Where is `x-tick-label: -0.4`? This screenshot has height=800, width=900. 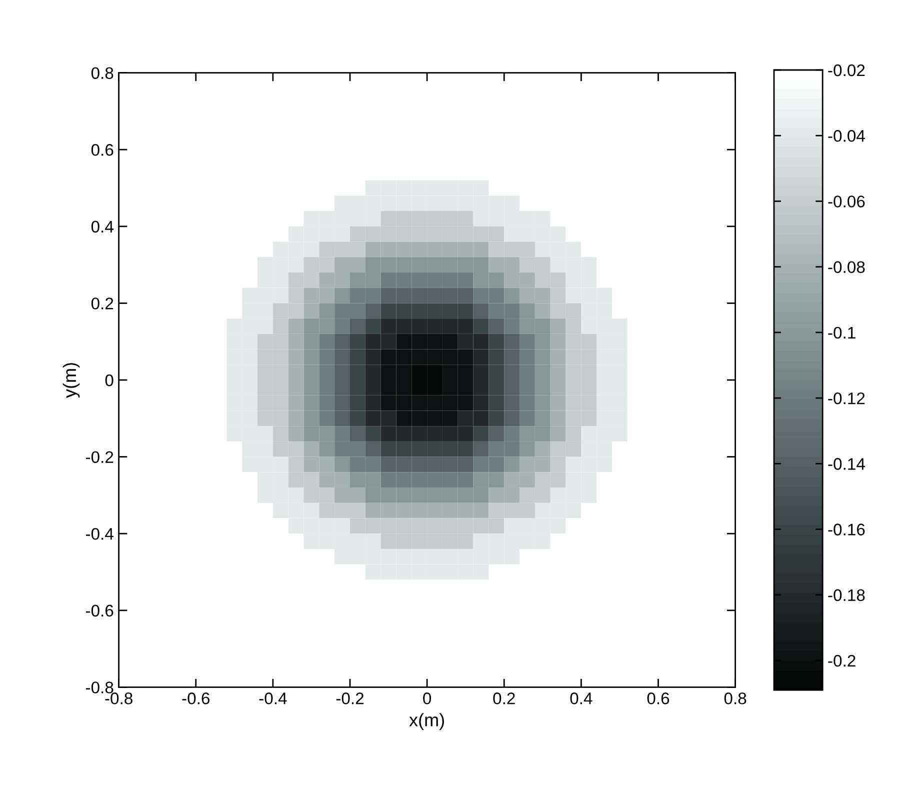 x-tick-label: -0.4 is located at coordinates (273, 698).